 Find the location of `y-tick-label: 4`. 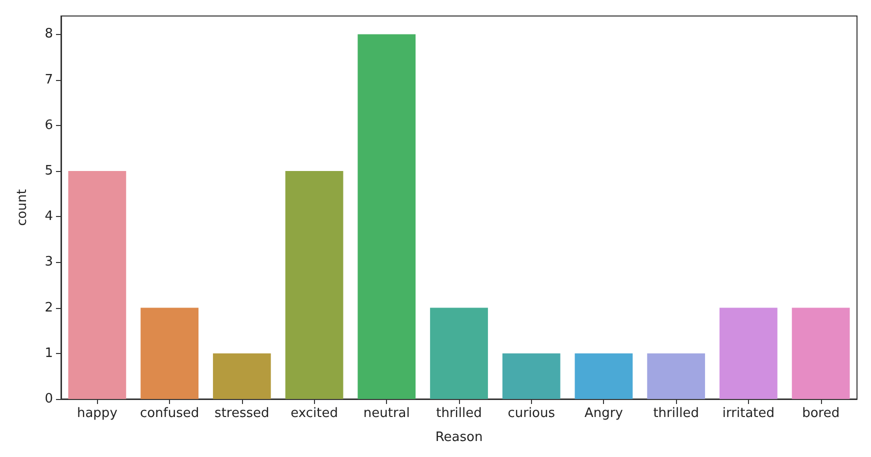

y-tick-label: 4 is located at coordinates (48, 216).